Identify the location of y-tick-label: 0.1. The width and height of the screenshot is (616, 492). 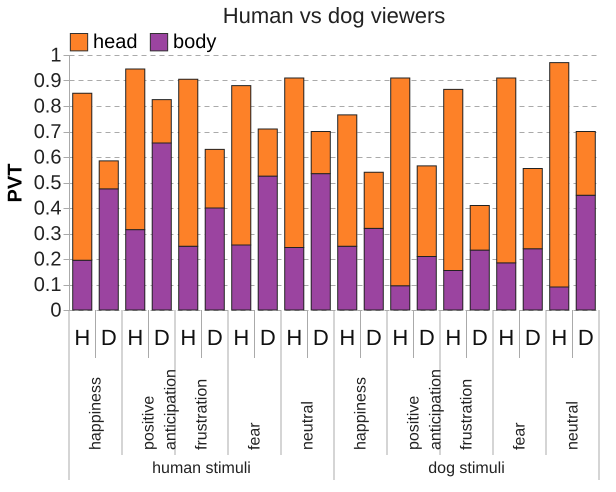
(48, 285).